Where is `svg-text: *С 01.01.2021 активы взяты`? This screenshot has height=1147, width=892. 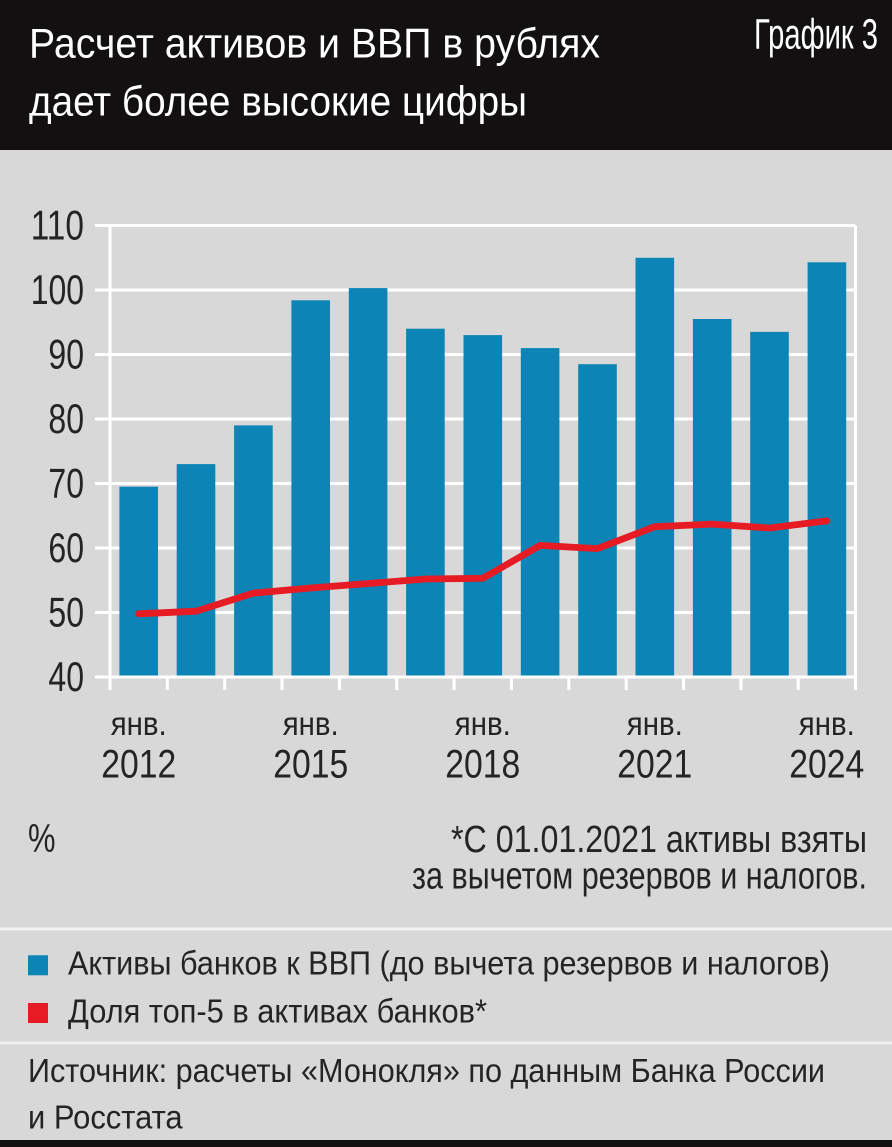
svg-text: *С 01.01.2021 активы взяты is located at coordinates (659, 840).